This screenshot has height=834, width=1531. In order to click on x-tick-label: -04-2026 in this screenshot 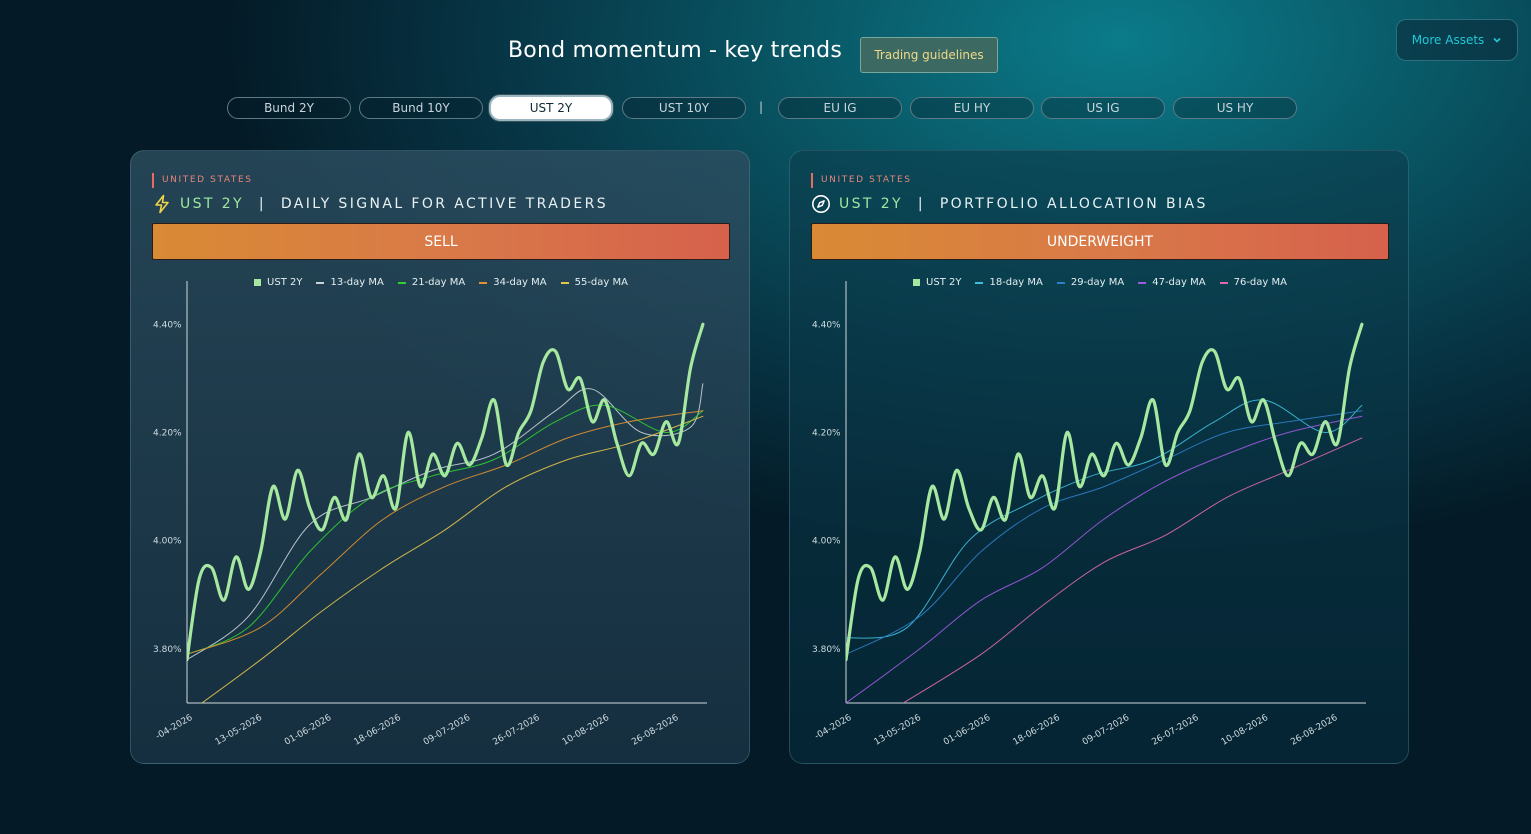, I will do `click(174, 727)`.